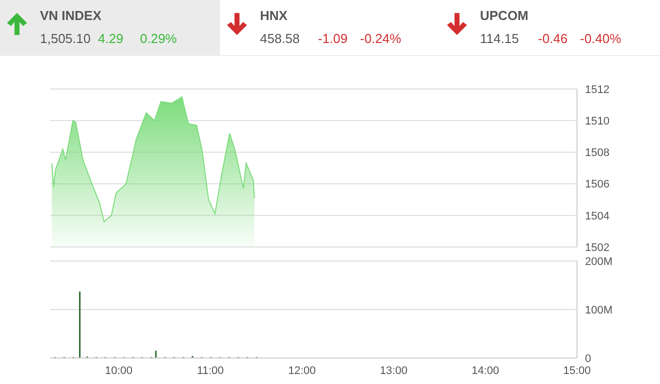 Image resolution: width=660 pixels, height=384 pixels. What do you see at coordinates (394, 370) in the screenshot?
I see `x-tick-label: 13:00` at bounding box center [394, 370].